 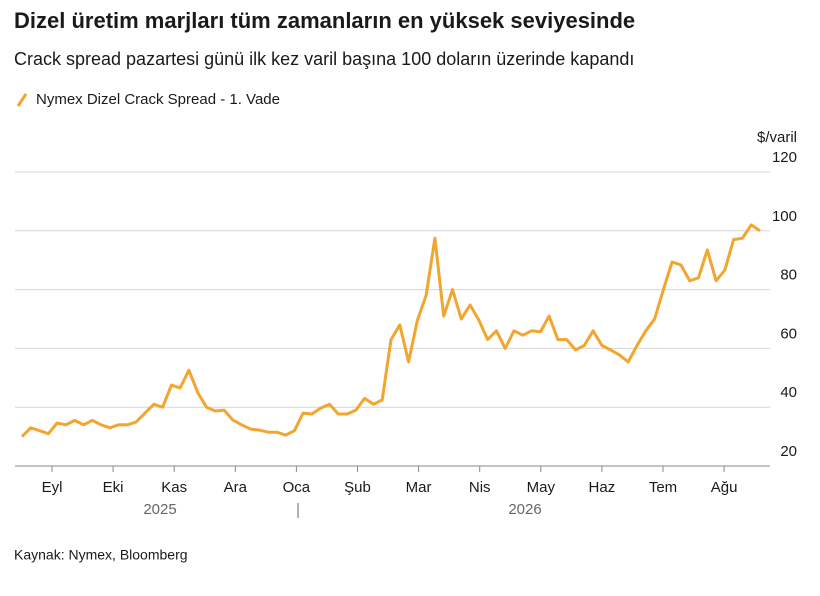 What do you see at coordinates (724, 487) in the screenshot?
I see `x-tick-label: Ağu` at bounding box center [724, 487].